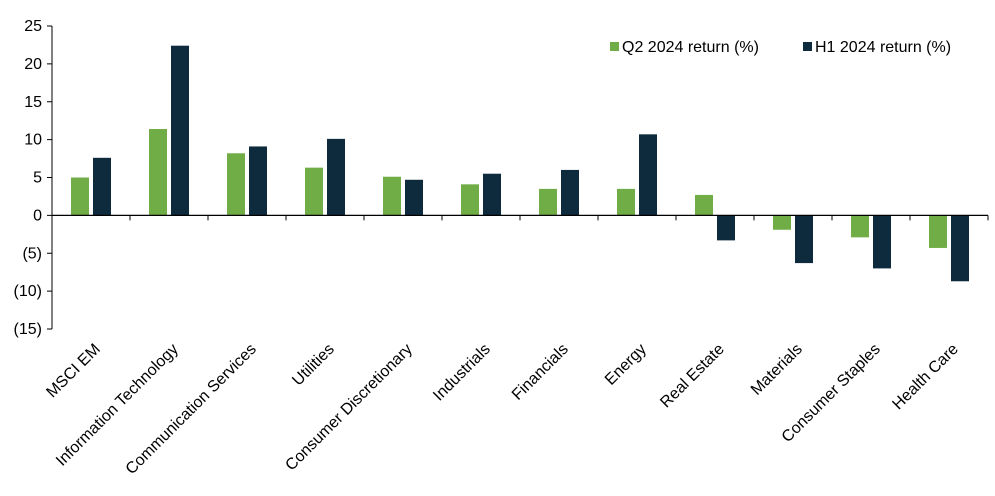 This screenshot has width=995, height=496. Describe the element at coordinates (37, 215) in the screenshot. I see `y-tick-label: 0` at that location.